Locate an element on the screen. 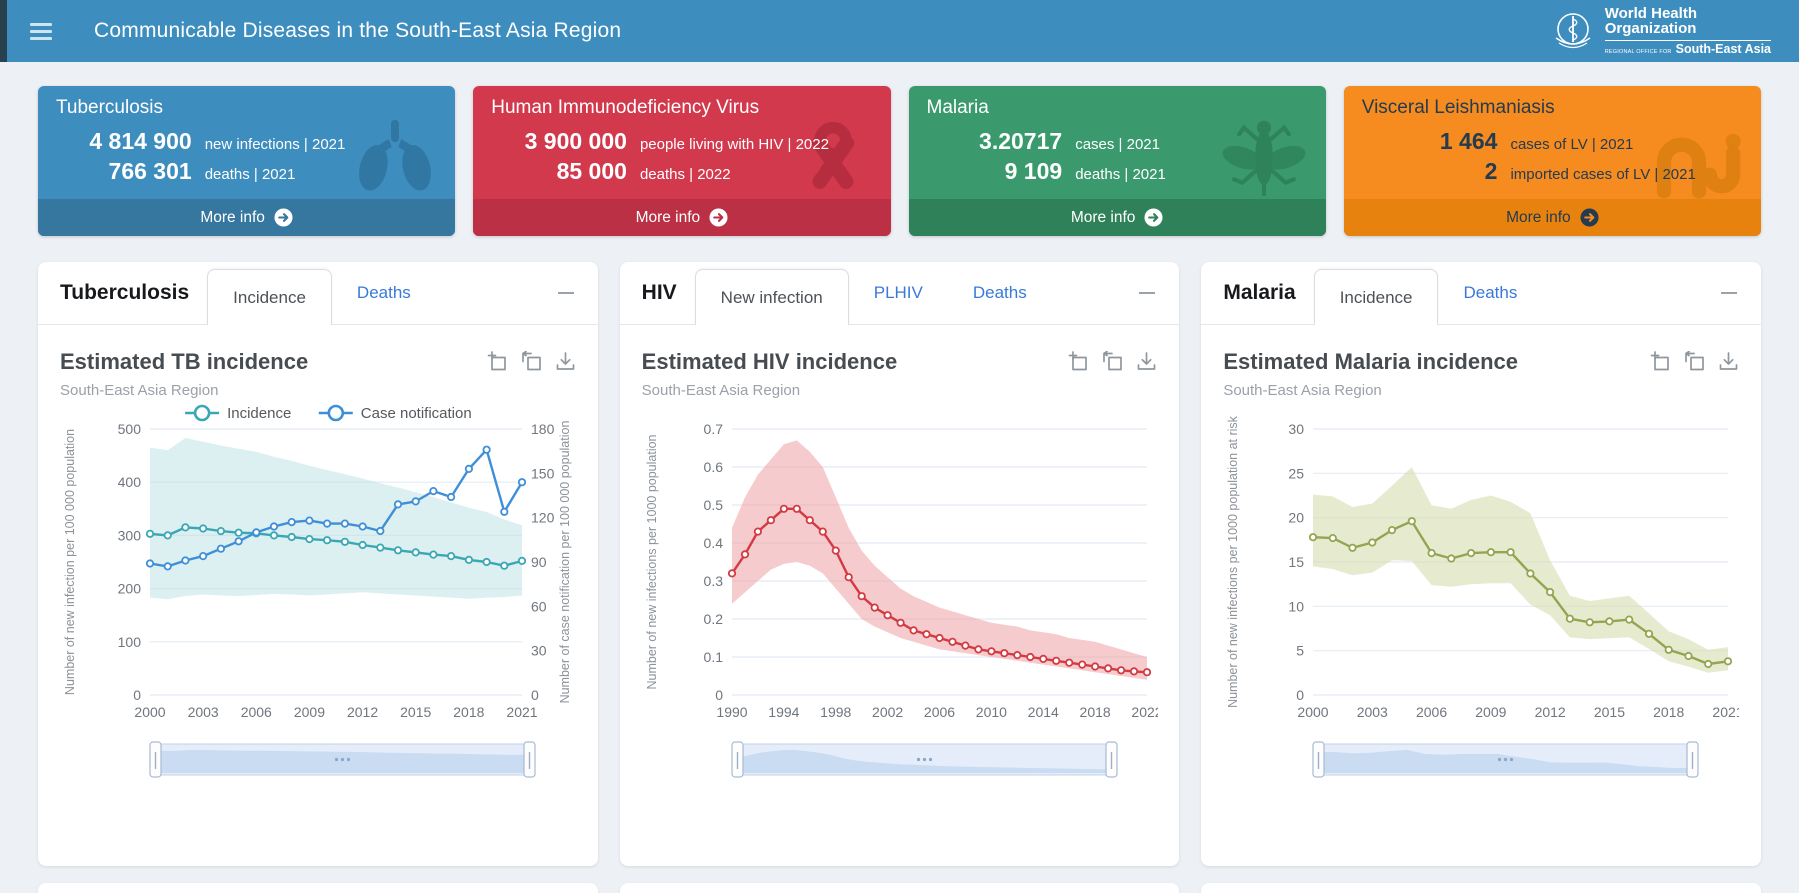 The height and width of the screenshot is (893, 1799). mosquito-icon is located at coordinates (1264, 158).